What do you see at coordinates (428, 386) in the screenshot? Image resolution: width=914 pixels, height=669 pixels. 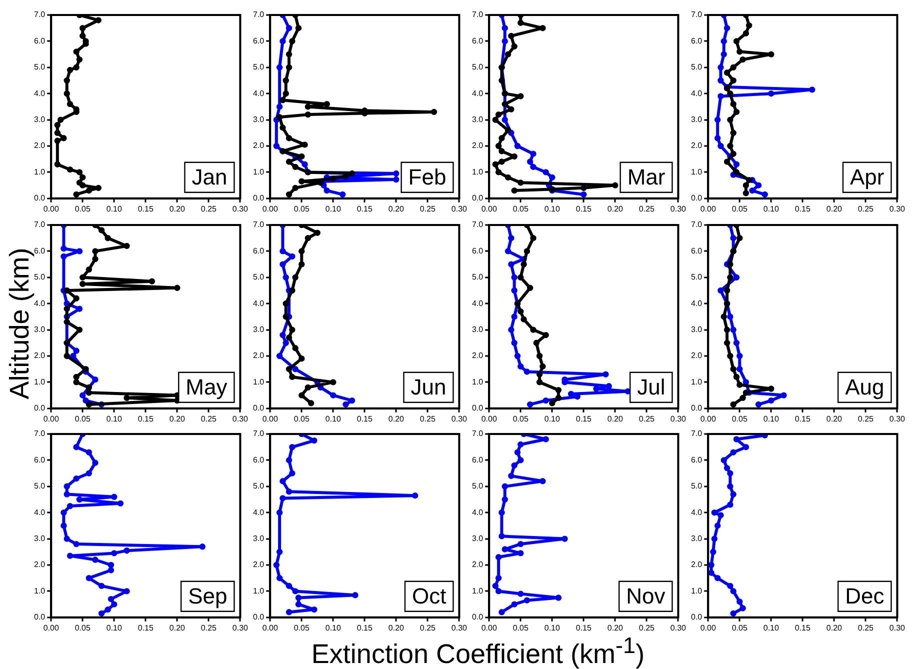 I see `text: Jun` at bounding box center [428, 386].